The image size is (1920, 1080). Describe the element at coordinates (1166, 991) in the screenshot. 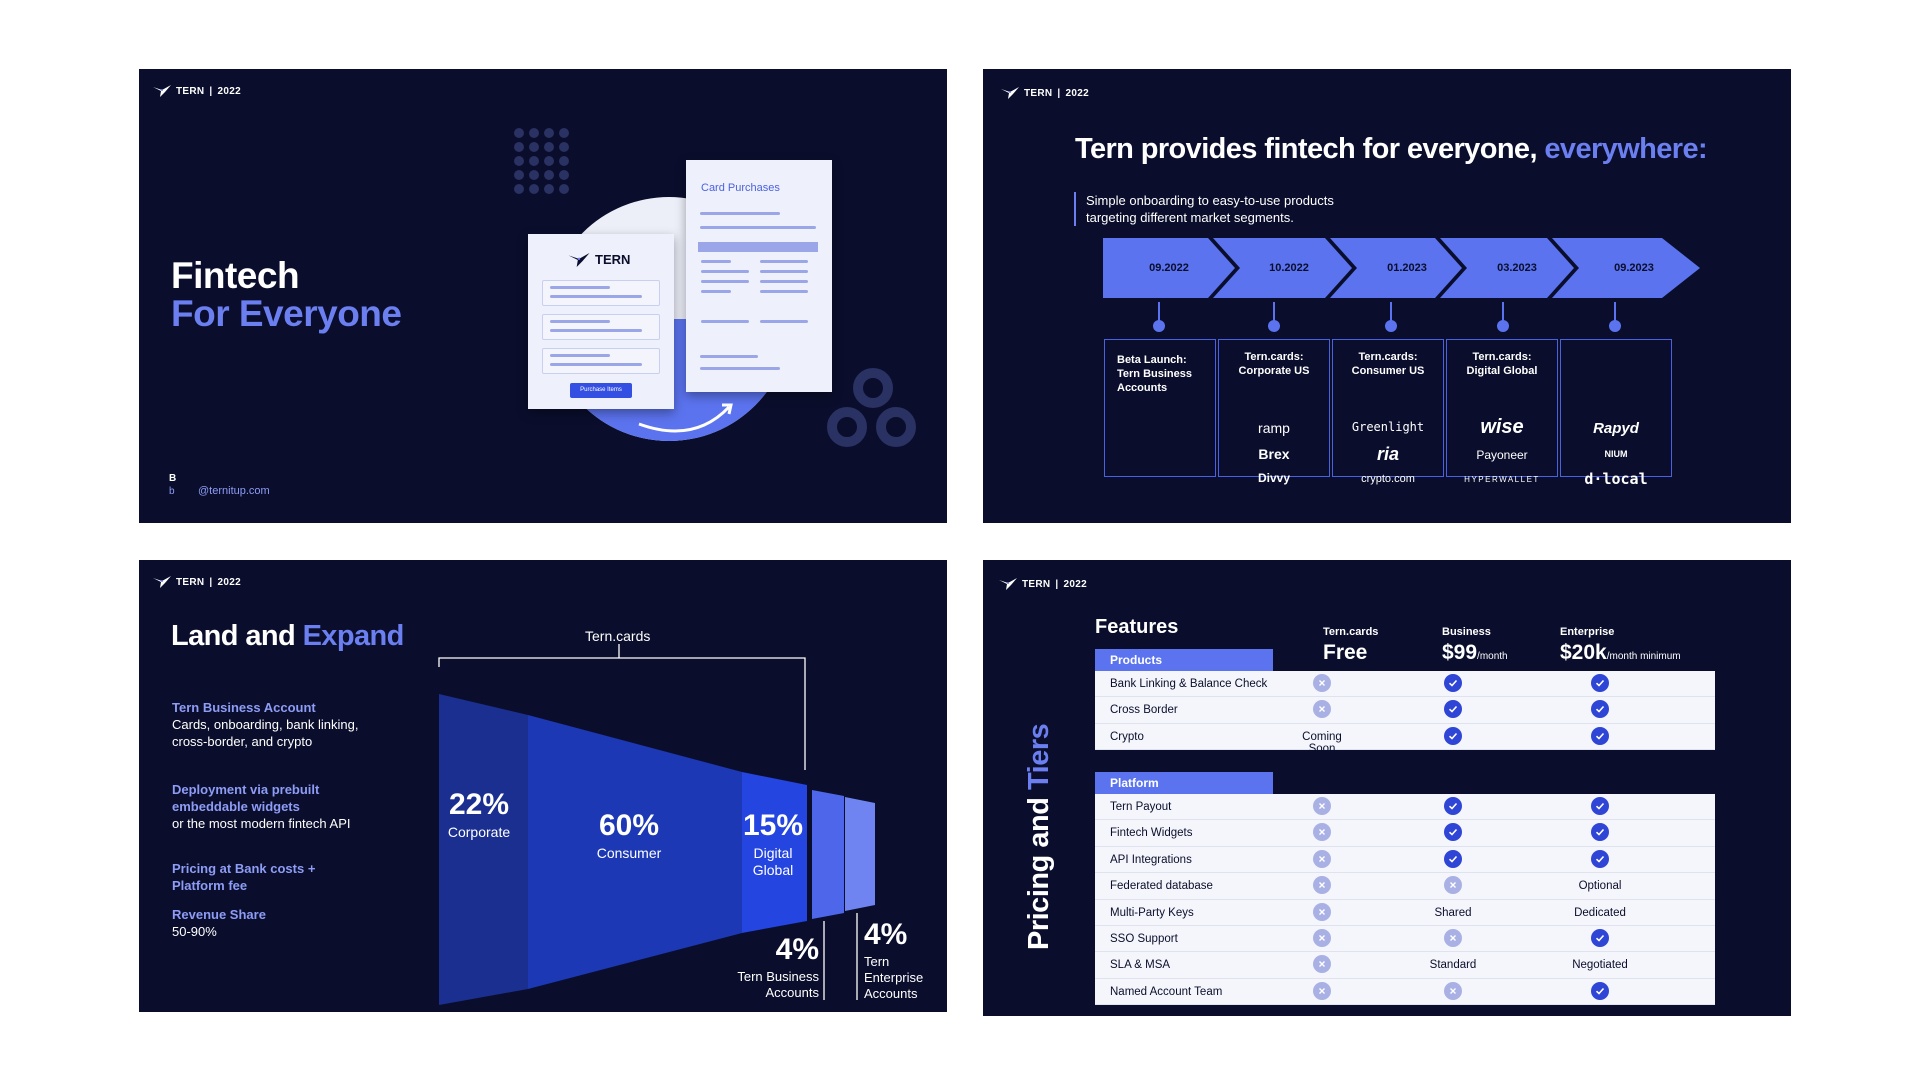

I see `feature-name: Named Account Team` at that location.